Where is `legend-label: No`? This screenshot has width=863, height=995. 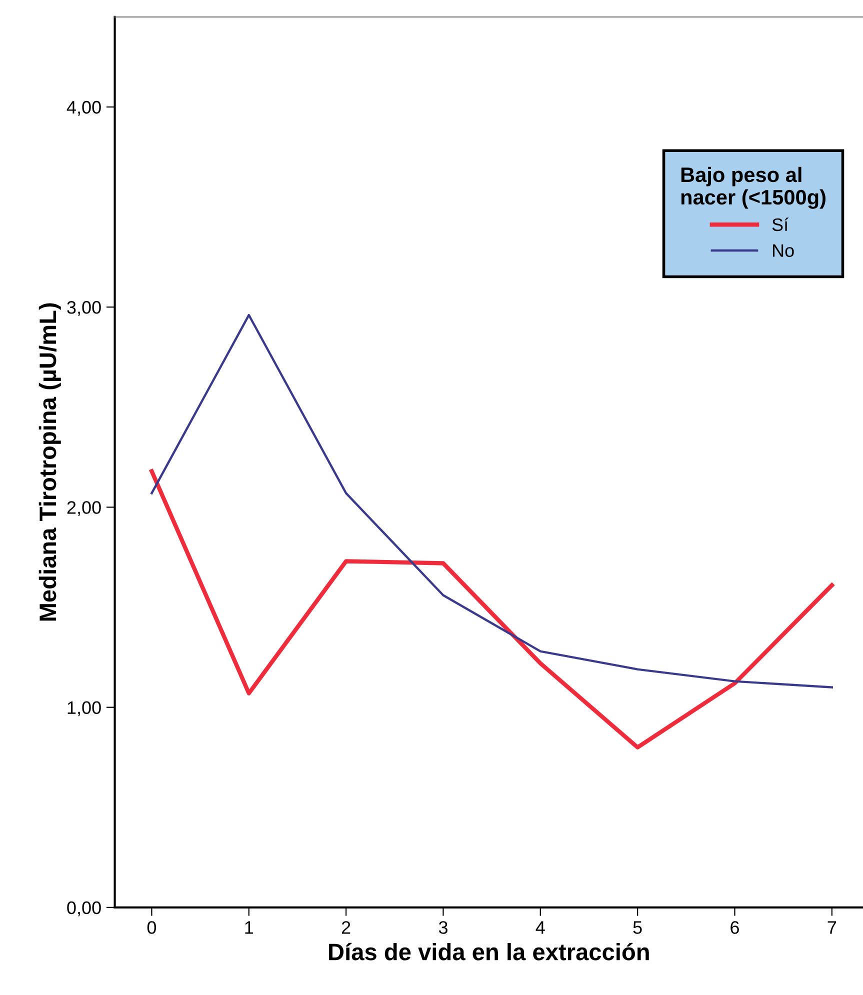 legend-label: No is located at coordinates (783, 250).